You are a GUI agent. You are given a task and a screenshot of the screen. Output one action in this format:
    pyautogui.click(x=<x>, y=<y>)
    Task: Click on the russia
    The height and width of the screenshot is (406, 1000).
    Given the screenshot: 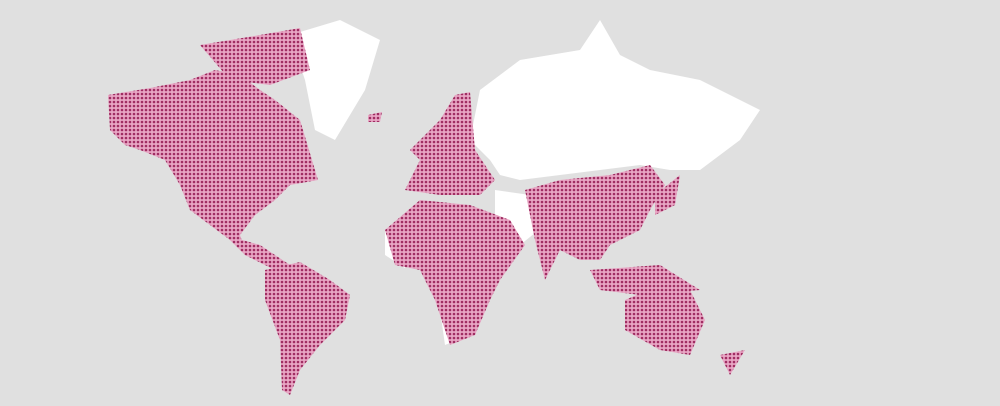 What is the action you would take?
    pyautogui.click(x=615, y=100)
    